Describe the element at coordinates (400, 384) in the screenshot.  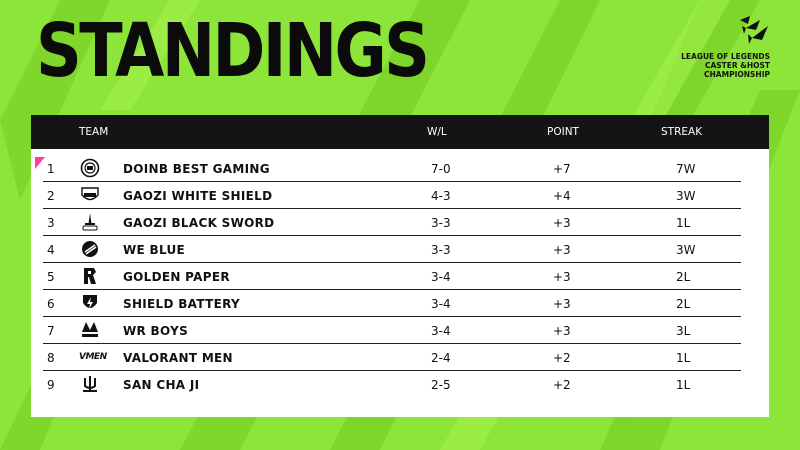
I see `table-row: 9 SAN CHA JI 2-5 +2 1L` at that location.